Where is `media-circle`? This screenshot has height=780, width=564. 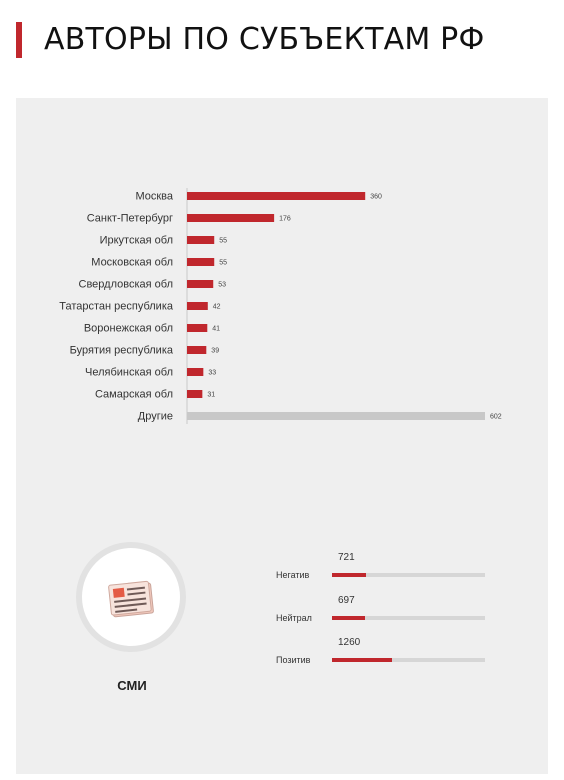 media-circle is located at coordinates (131, 597).